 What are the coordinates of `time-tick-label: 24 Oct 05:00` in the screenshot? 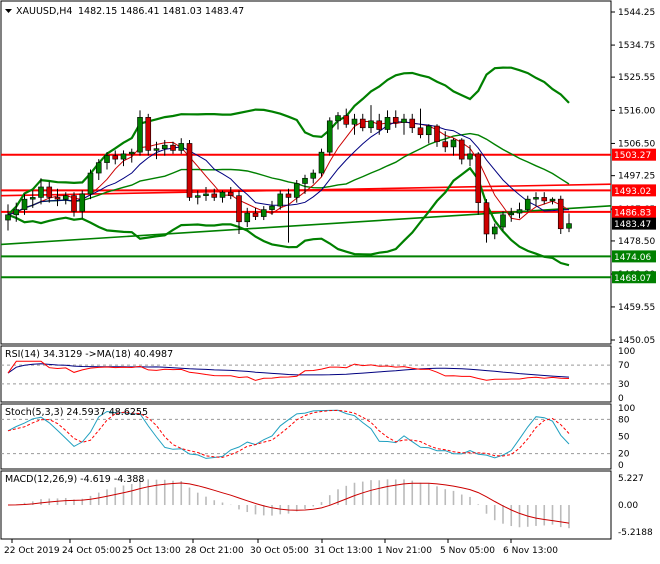 It's located at (91, 551).